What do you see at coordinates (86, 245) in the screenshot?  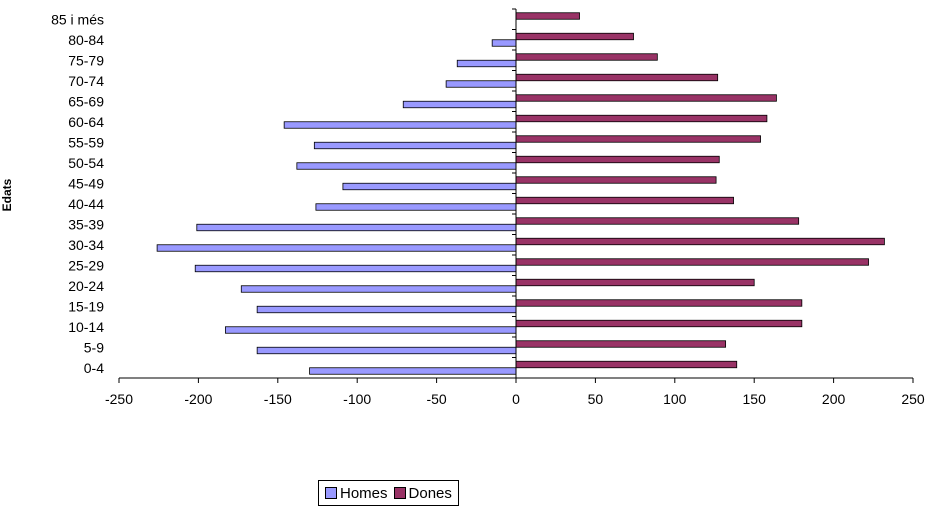 I see `y-tick-label: 30-34` at bounding box center [86, 245].